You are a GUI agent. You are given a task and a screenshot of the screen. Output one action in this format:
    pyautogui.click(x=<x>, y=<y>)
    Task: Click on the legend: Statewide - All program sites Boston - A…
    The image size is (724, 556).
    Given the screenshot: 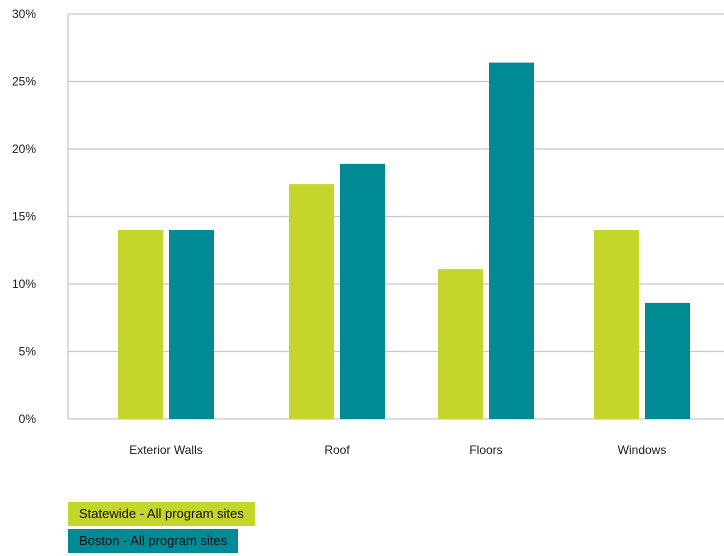 What is the action you would take?
    pyautogui.click(x=161, y=529)
    